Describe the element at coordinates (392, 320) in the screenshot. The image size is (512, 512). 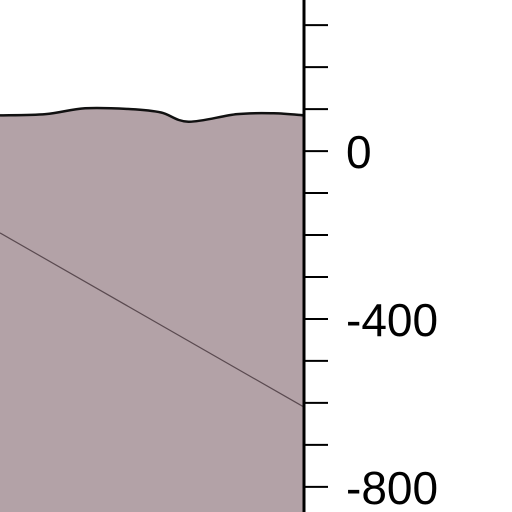
I see `y-tick-label: -400` at that location.